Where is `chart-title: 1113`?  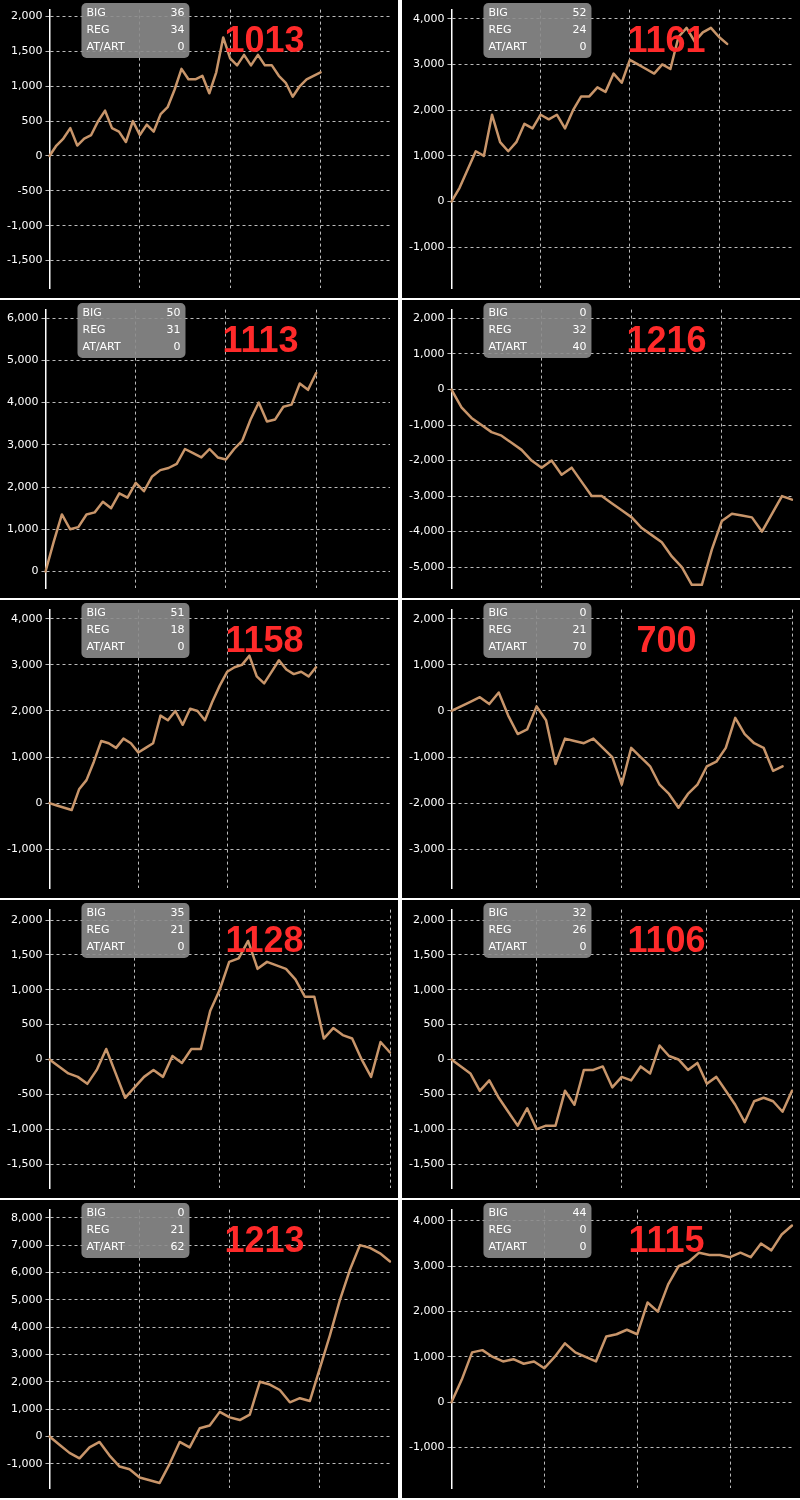
chart-title: 1113 is located at coordinates (260, 339).